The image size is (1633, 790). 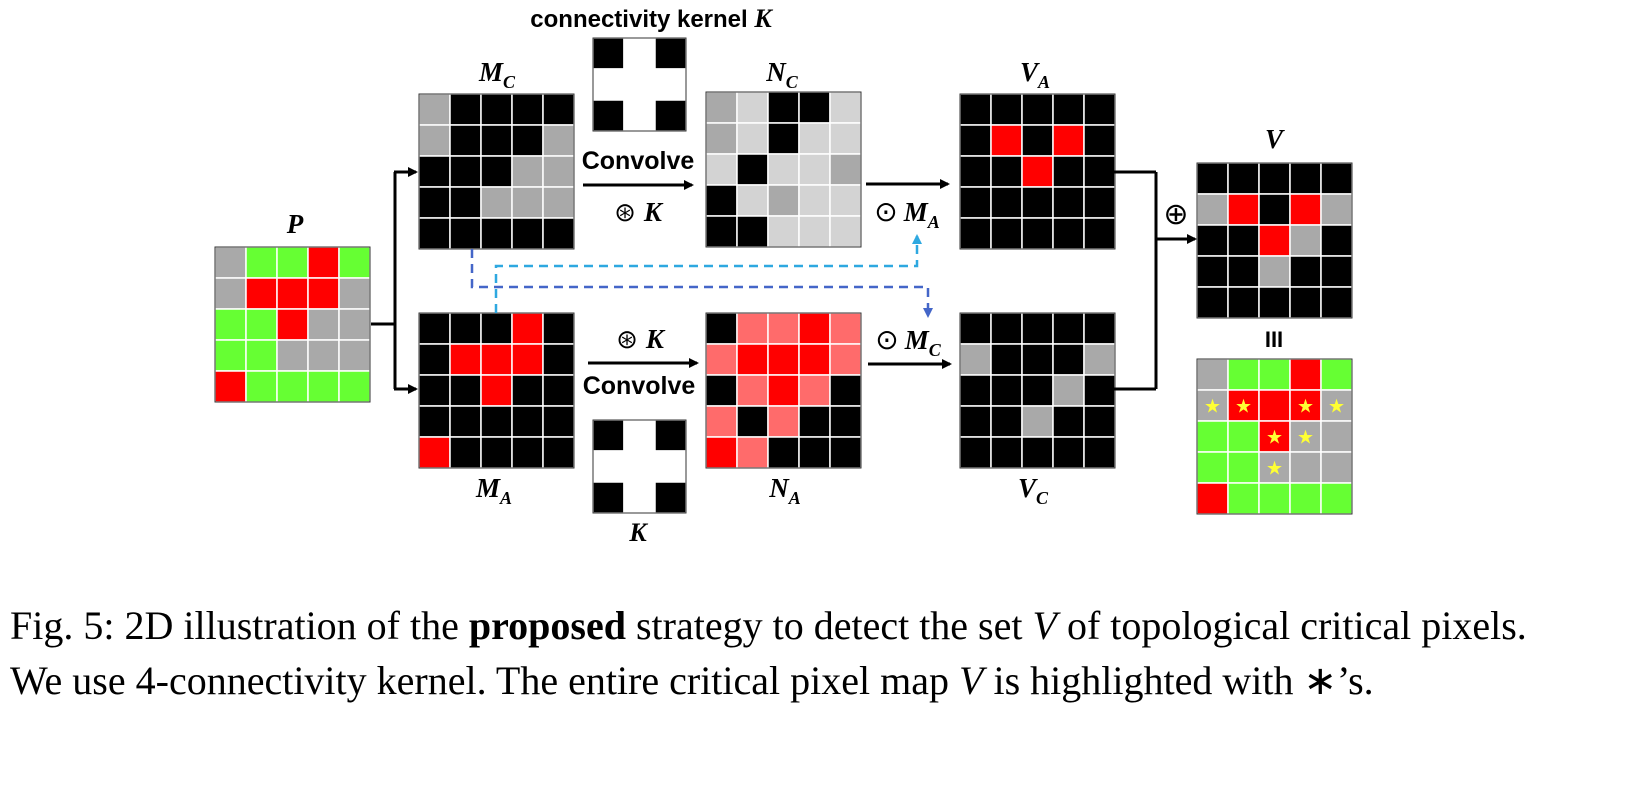 What do you see at coordinates (782, 74) in the screenshot?
I see `label-nc: NC` at bounding box center [782, 74].